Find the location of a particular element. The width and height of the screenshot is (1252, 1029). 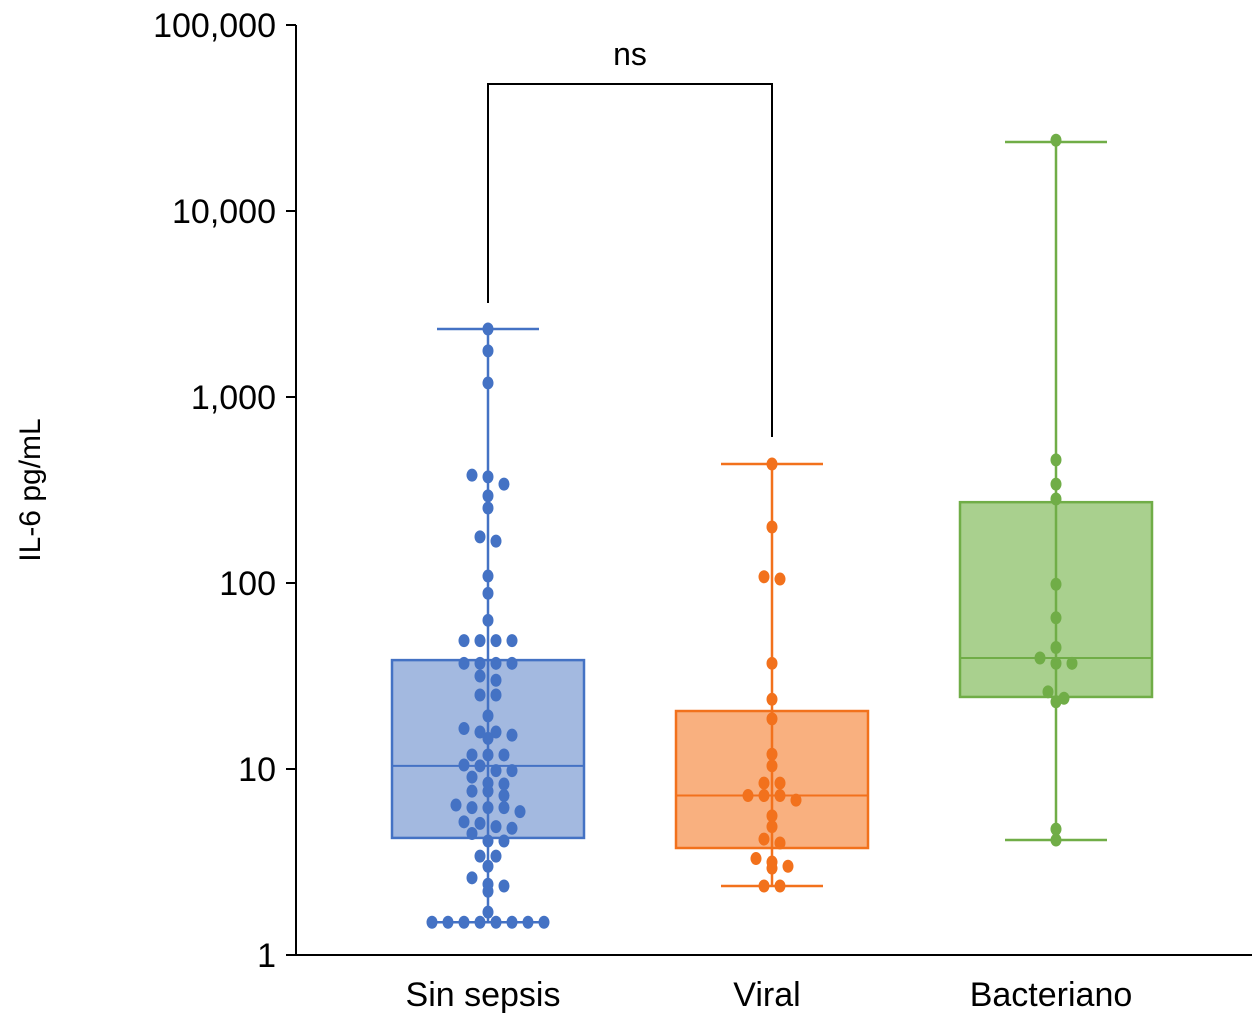

bracket-line is located at coordinates (630, 260).